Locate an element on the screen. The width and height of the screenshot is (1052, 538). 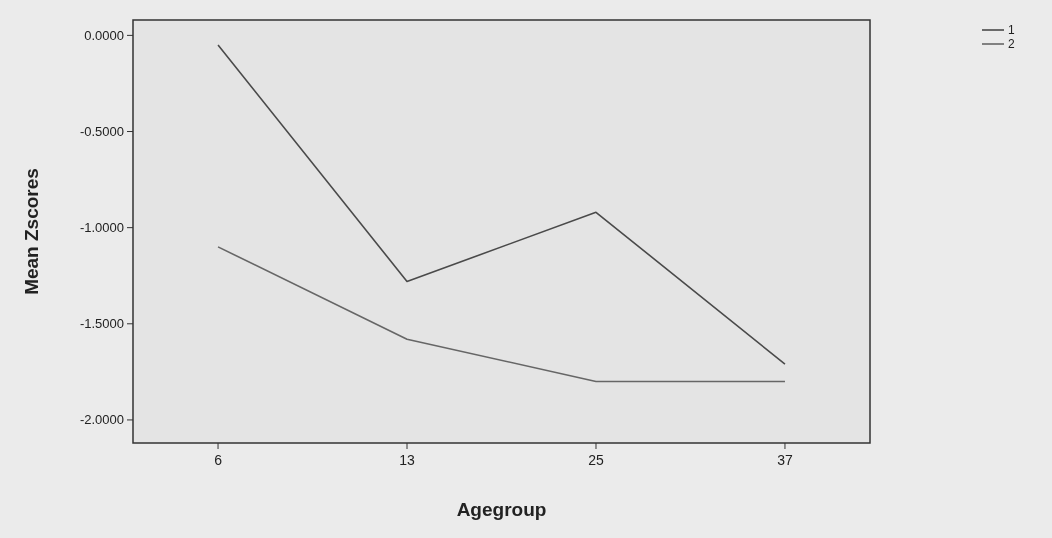
x-tick-label: 37 is located at coordinates (785, 460).